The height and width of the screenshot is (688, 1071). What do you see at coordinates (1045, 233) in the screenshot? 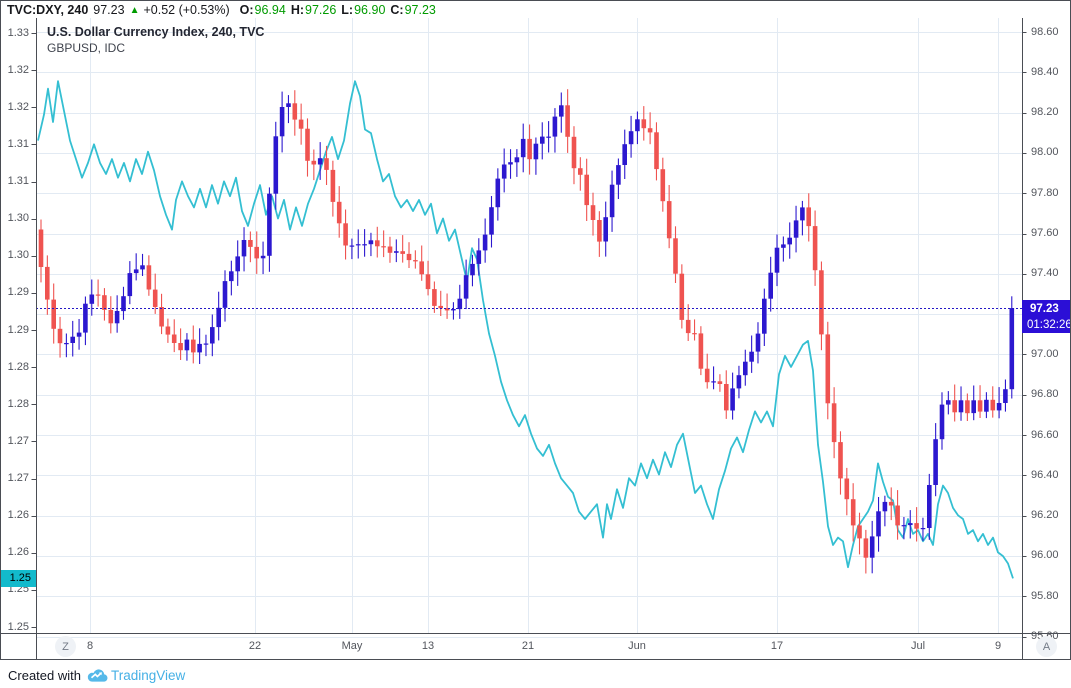
I see `right-axis-tick: 97.60` at bounding box center [1045, 233].